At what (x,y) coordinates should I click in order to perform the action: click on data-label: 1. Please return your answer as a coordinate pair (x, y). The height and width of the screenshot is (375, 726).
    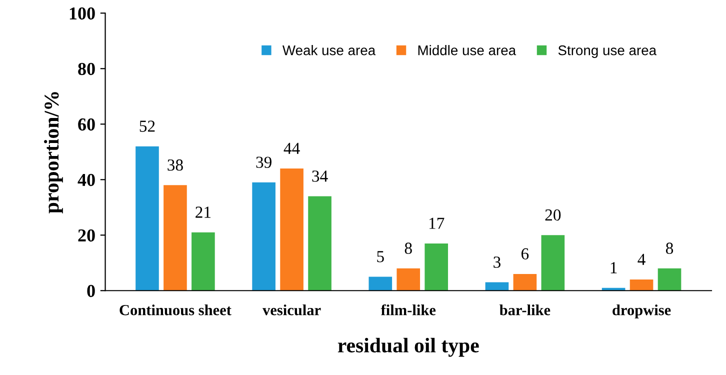
    Looking at the image, I should click on (613, 268).